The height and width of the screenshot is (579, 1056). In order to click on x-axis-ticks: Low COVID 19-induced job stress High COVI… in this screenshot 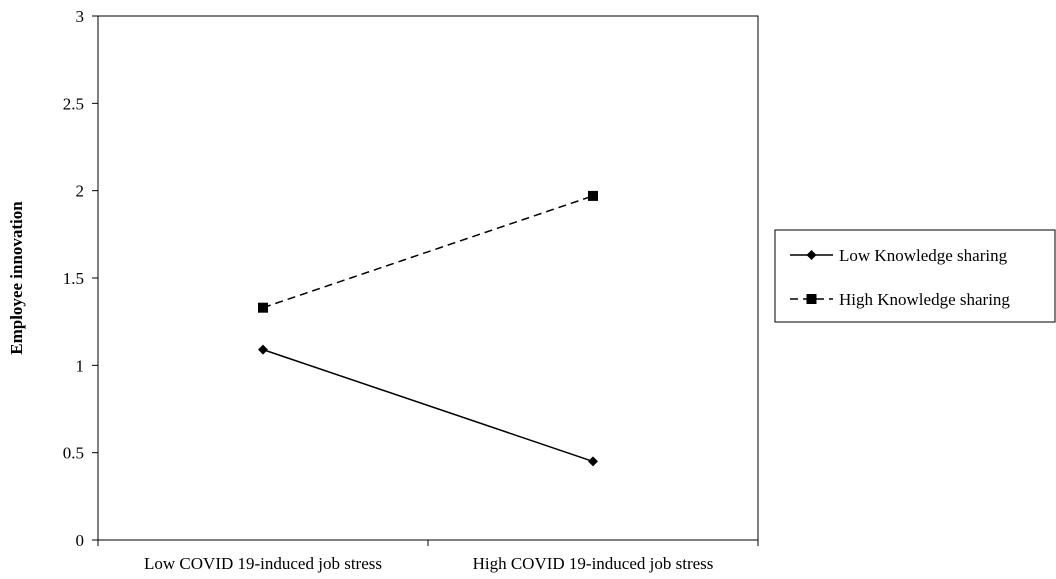, I will do `click(428, 556)`.